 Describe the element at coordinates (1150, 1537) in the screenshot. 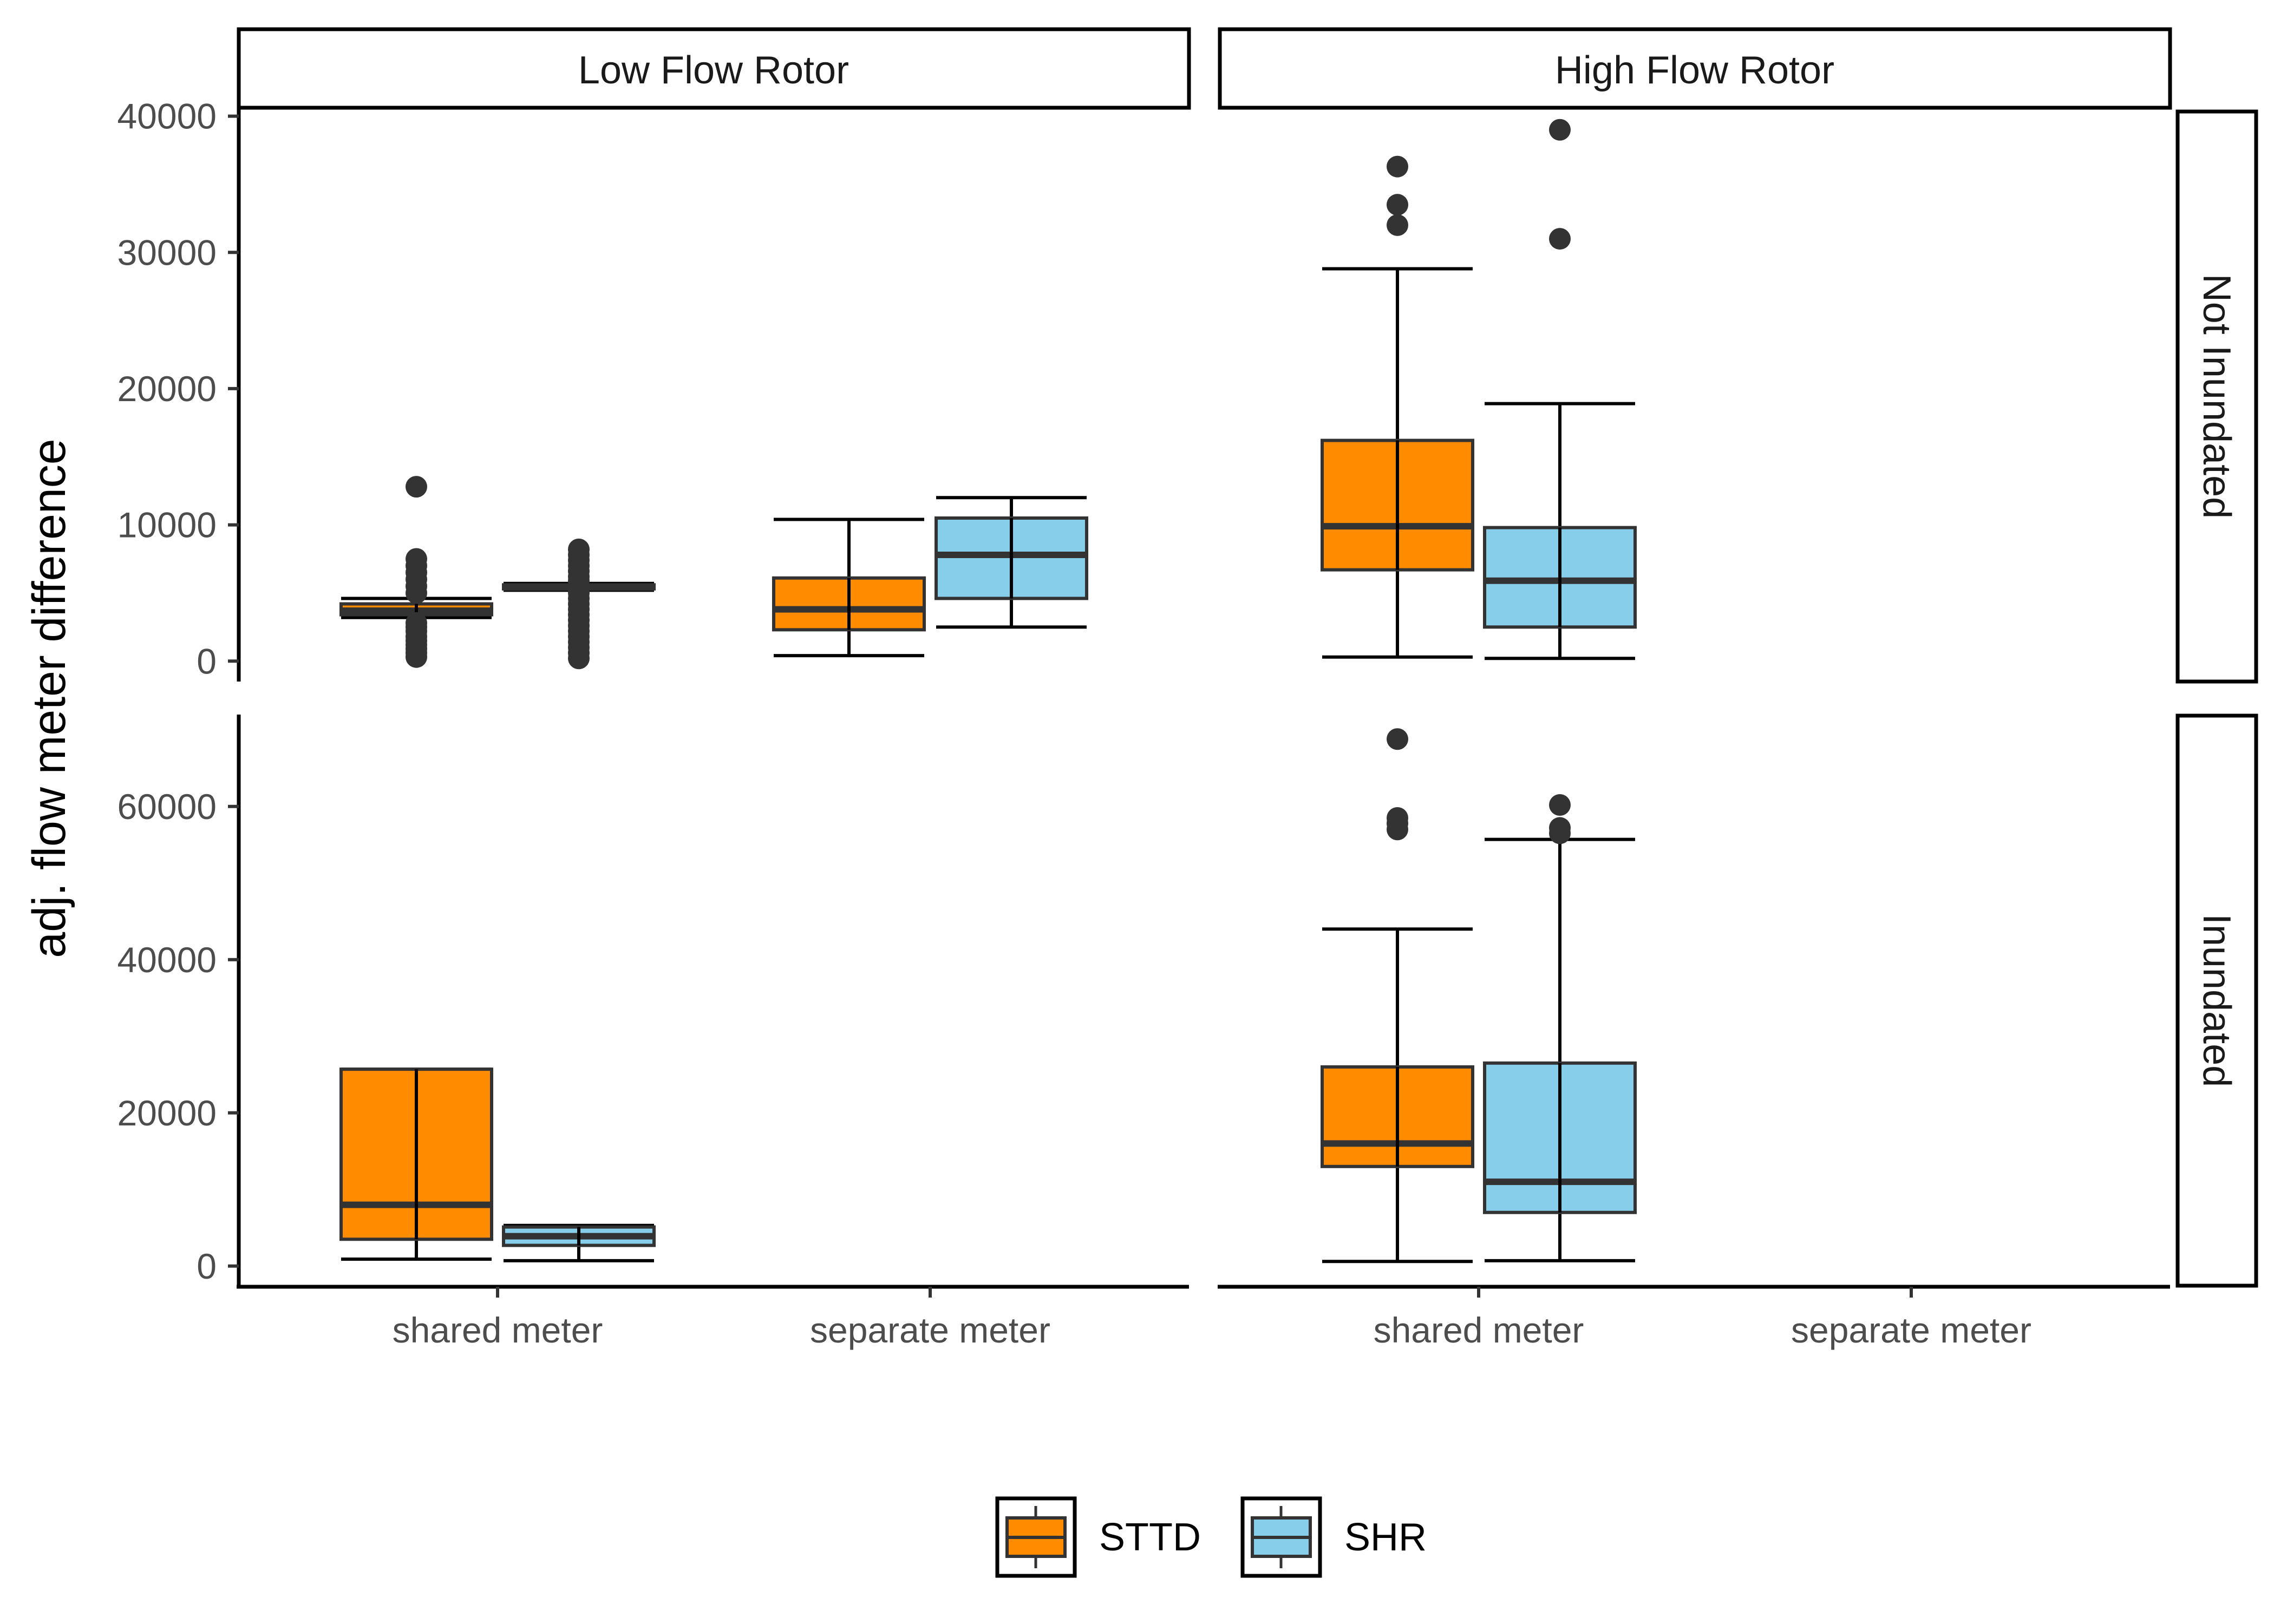

I see `legend-label: STTD` at that location.